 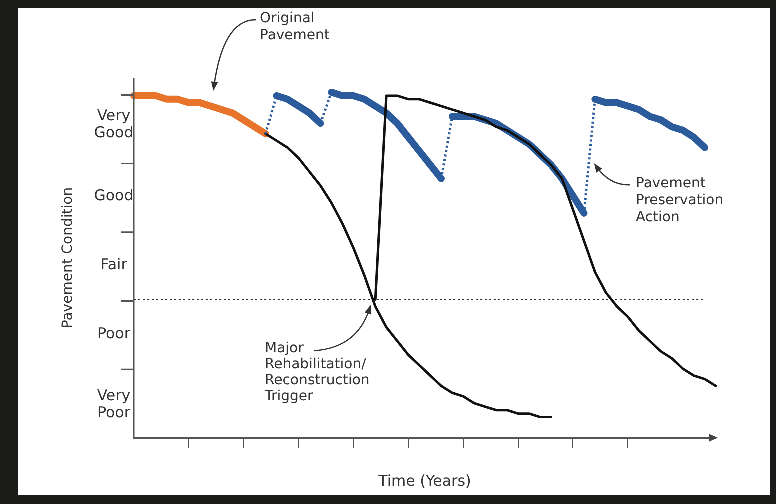 What do you see at coordinates (317, 372) in the screenshot?
I see `ref-line-label: Major Rehabilitation/ Reconstruction Trigger` at bounding box center [317, 372].